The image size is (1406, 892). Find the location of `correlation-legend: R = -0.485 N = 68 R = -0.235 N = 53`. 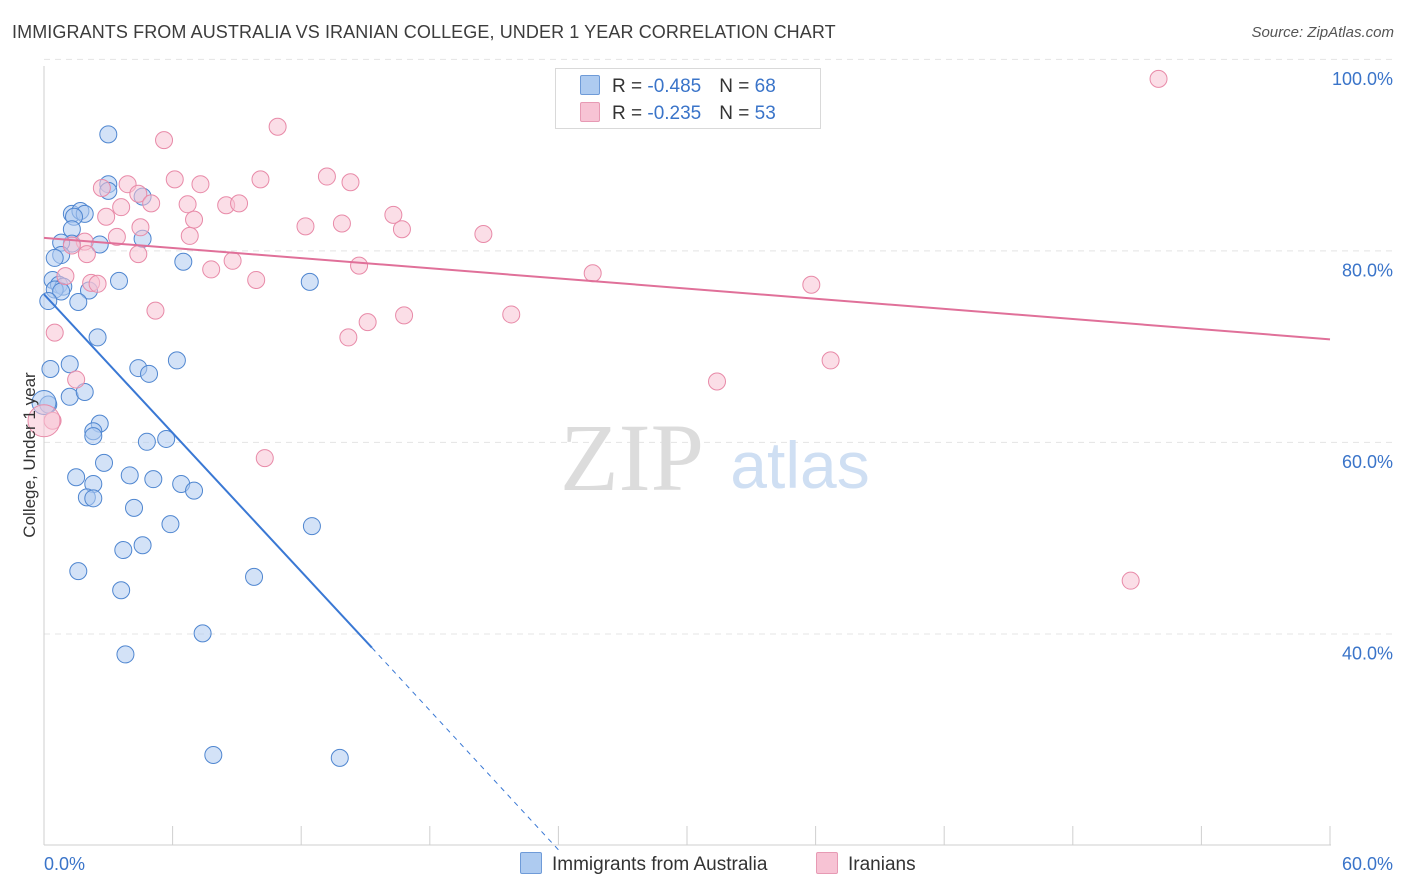

correlation-legend: R = -0.485 N = 68 R = -0.235 N = 53 is located at coordinates (688, 98).